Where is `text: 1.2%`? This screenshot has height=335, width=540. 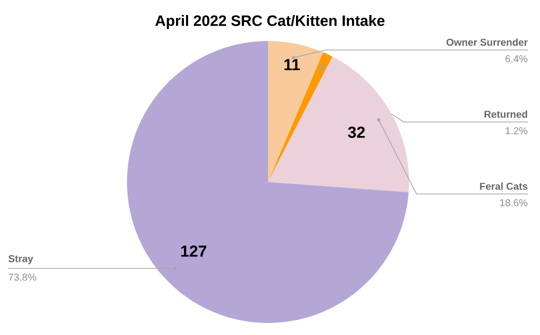
text: 1.2% is located at coordinates (517, 130).